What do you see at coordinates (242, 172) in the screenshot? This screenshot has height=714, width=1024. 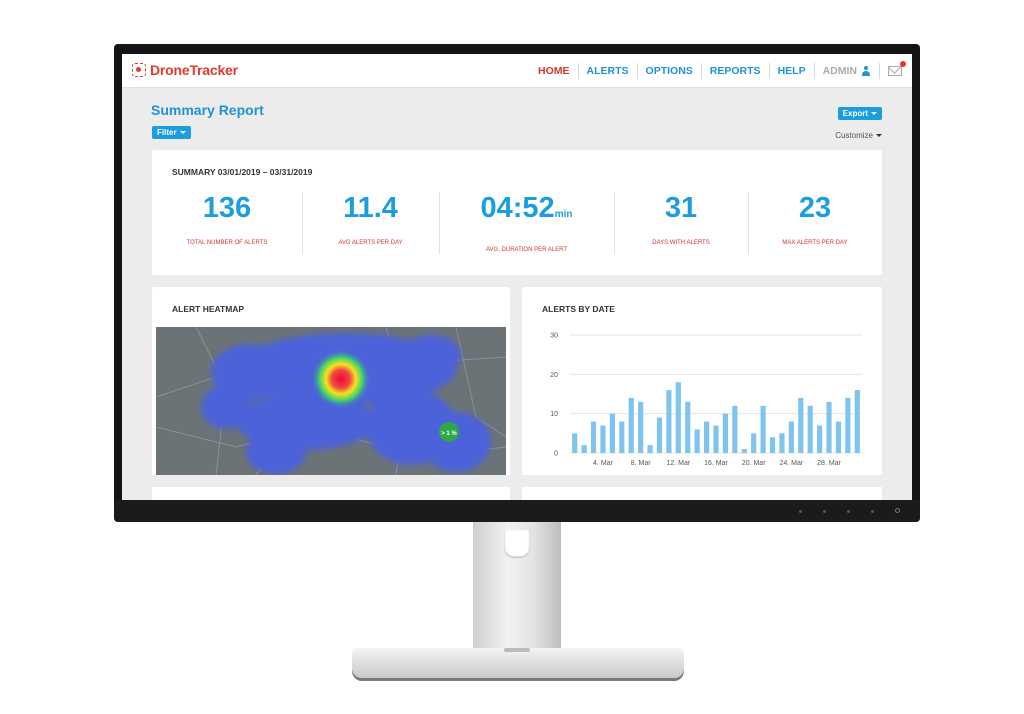 I see `summary-title: SUMMARY 03/01/2019 – 03/31/2019` at bounding box center [242, 172].